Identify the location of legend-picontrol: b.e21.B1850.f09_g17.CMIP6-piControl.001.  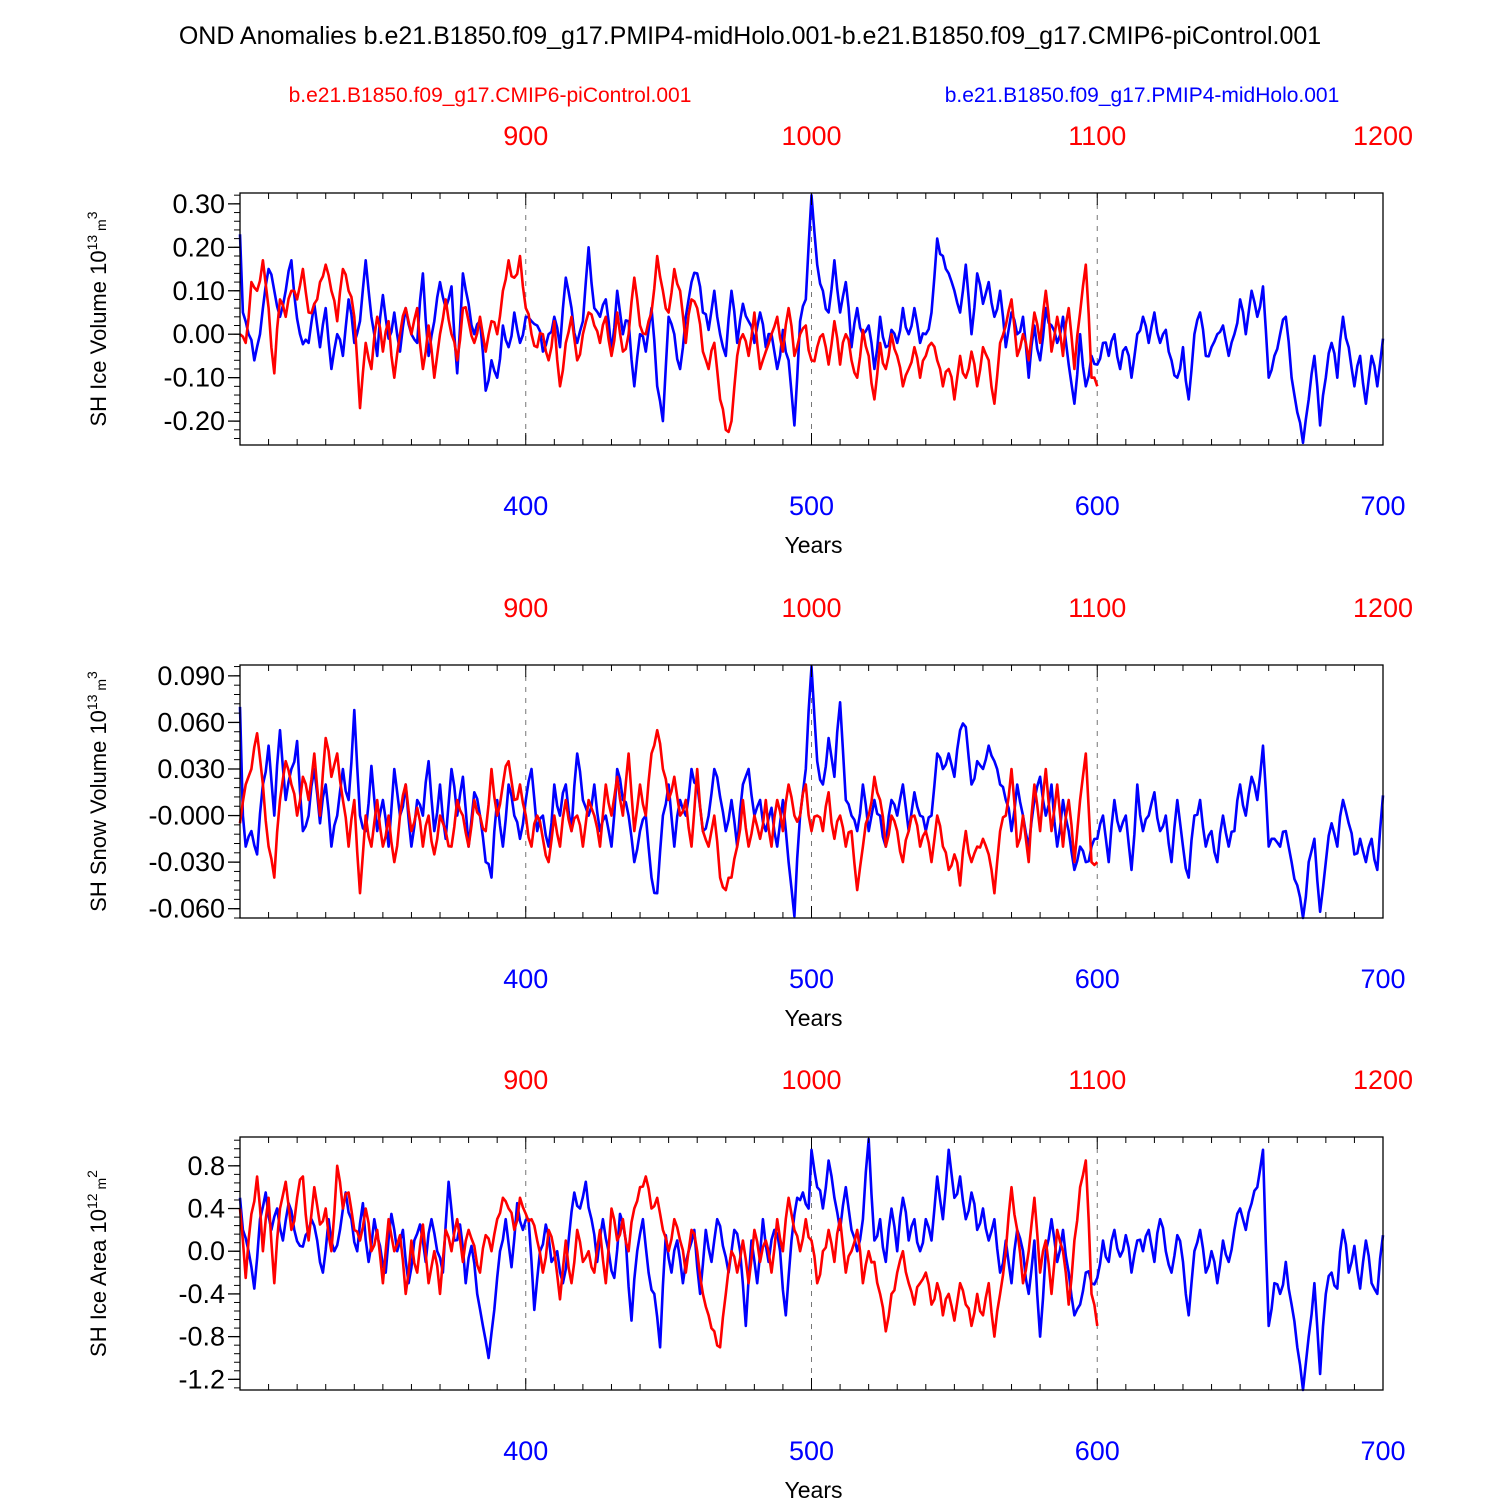
(490, 95).